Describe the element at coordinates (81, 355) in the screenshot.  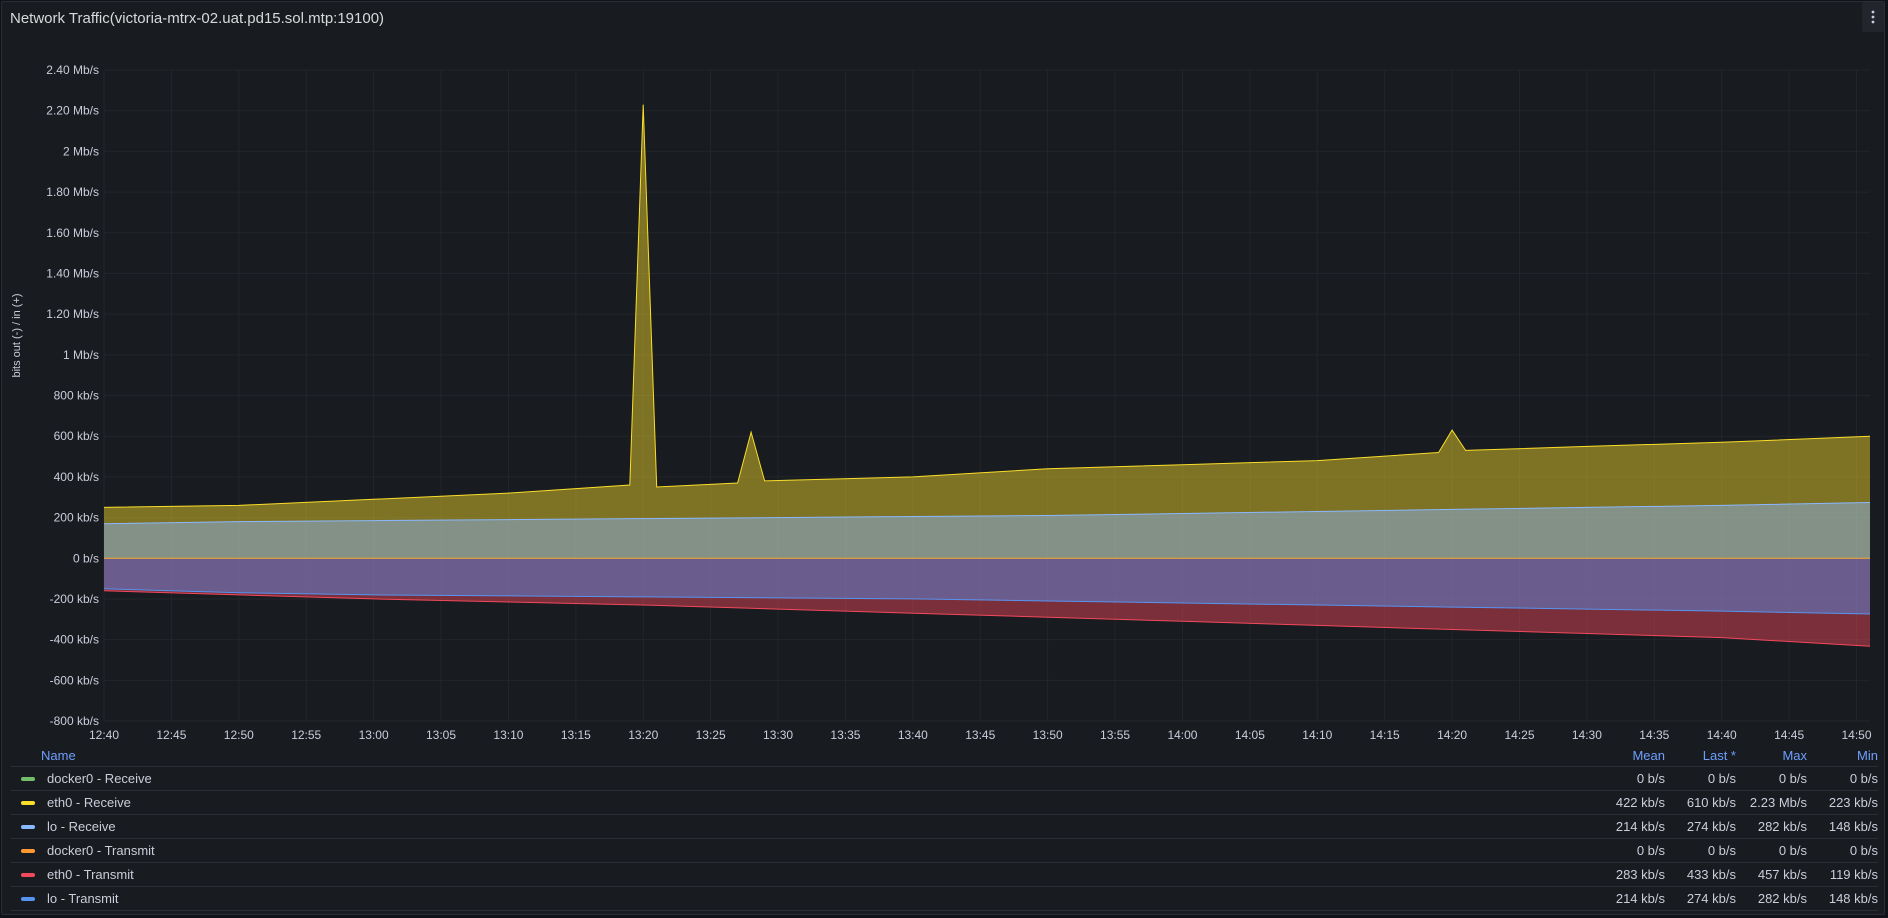
I see `y-tick-label: 1 Mb/s` at that location.